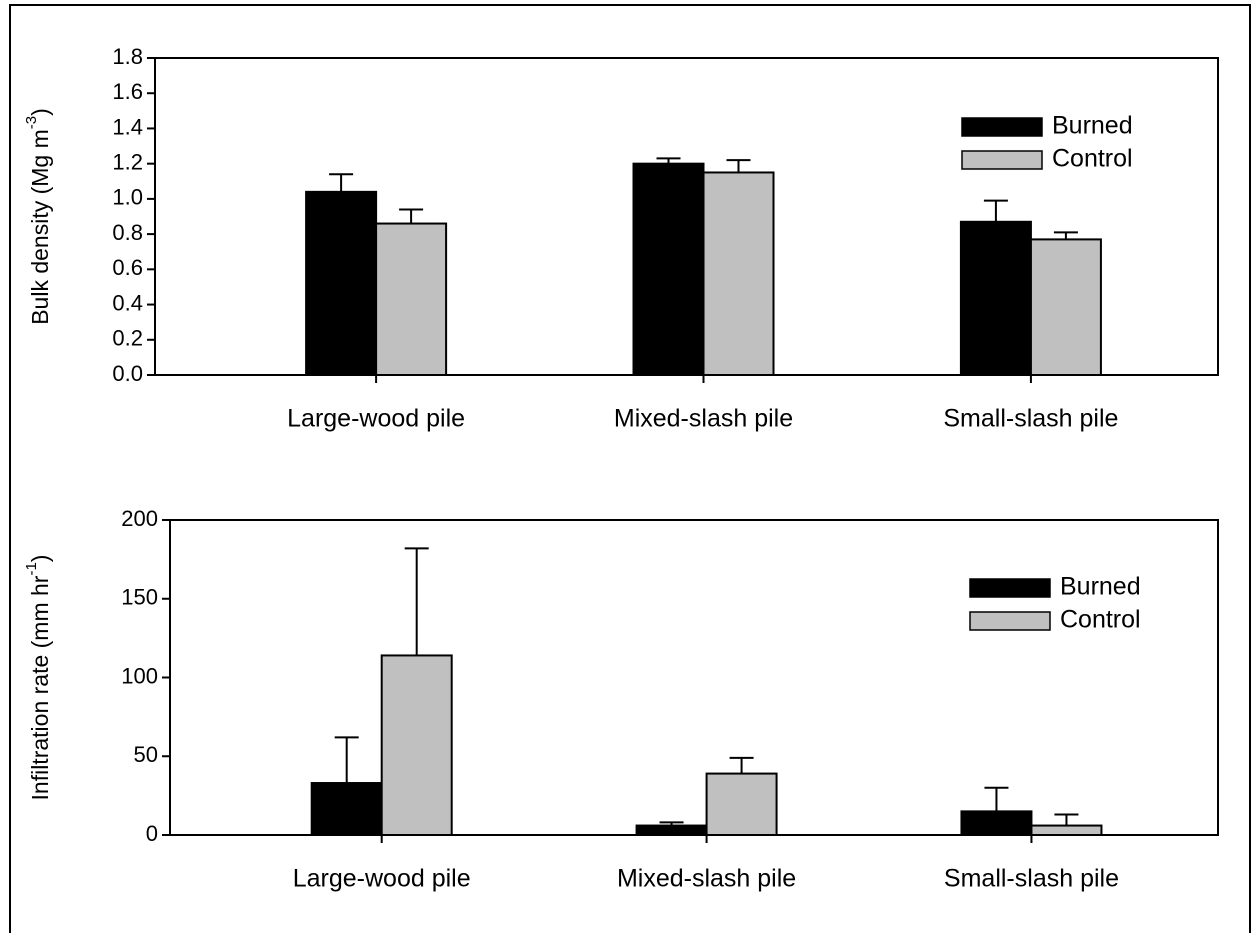  Describe the element at coordinates (127, 267) in the screenshot. I see `y-tick-label: 0.6` at that location.